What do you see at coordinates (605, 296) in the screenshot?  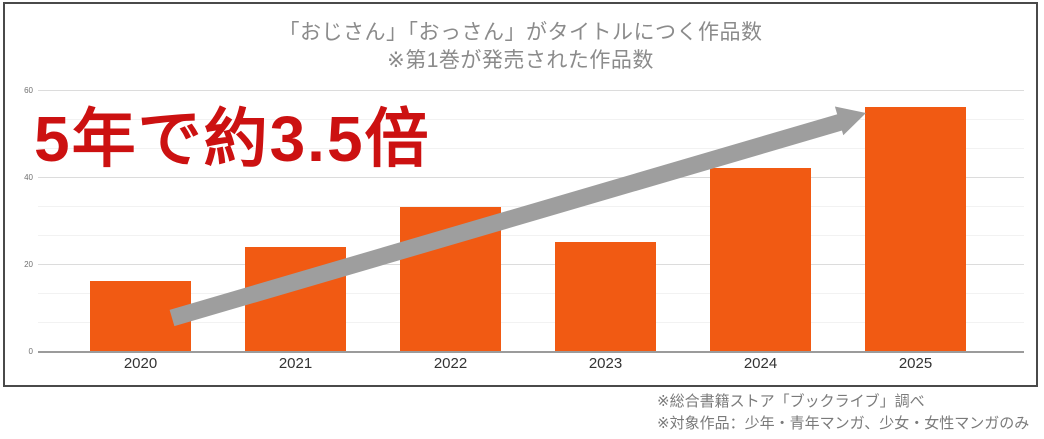 I see `bar-2023` at bounding box center [605, 296].